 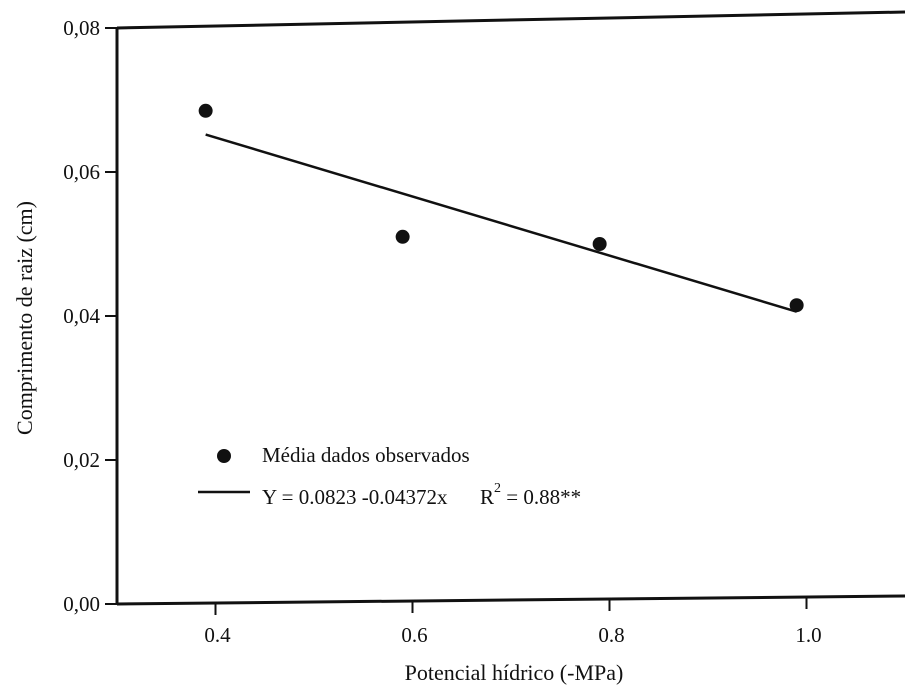 I want to click on x-axis-line, so click(x=511, y=600).